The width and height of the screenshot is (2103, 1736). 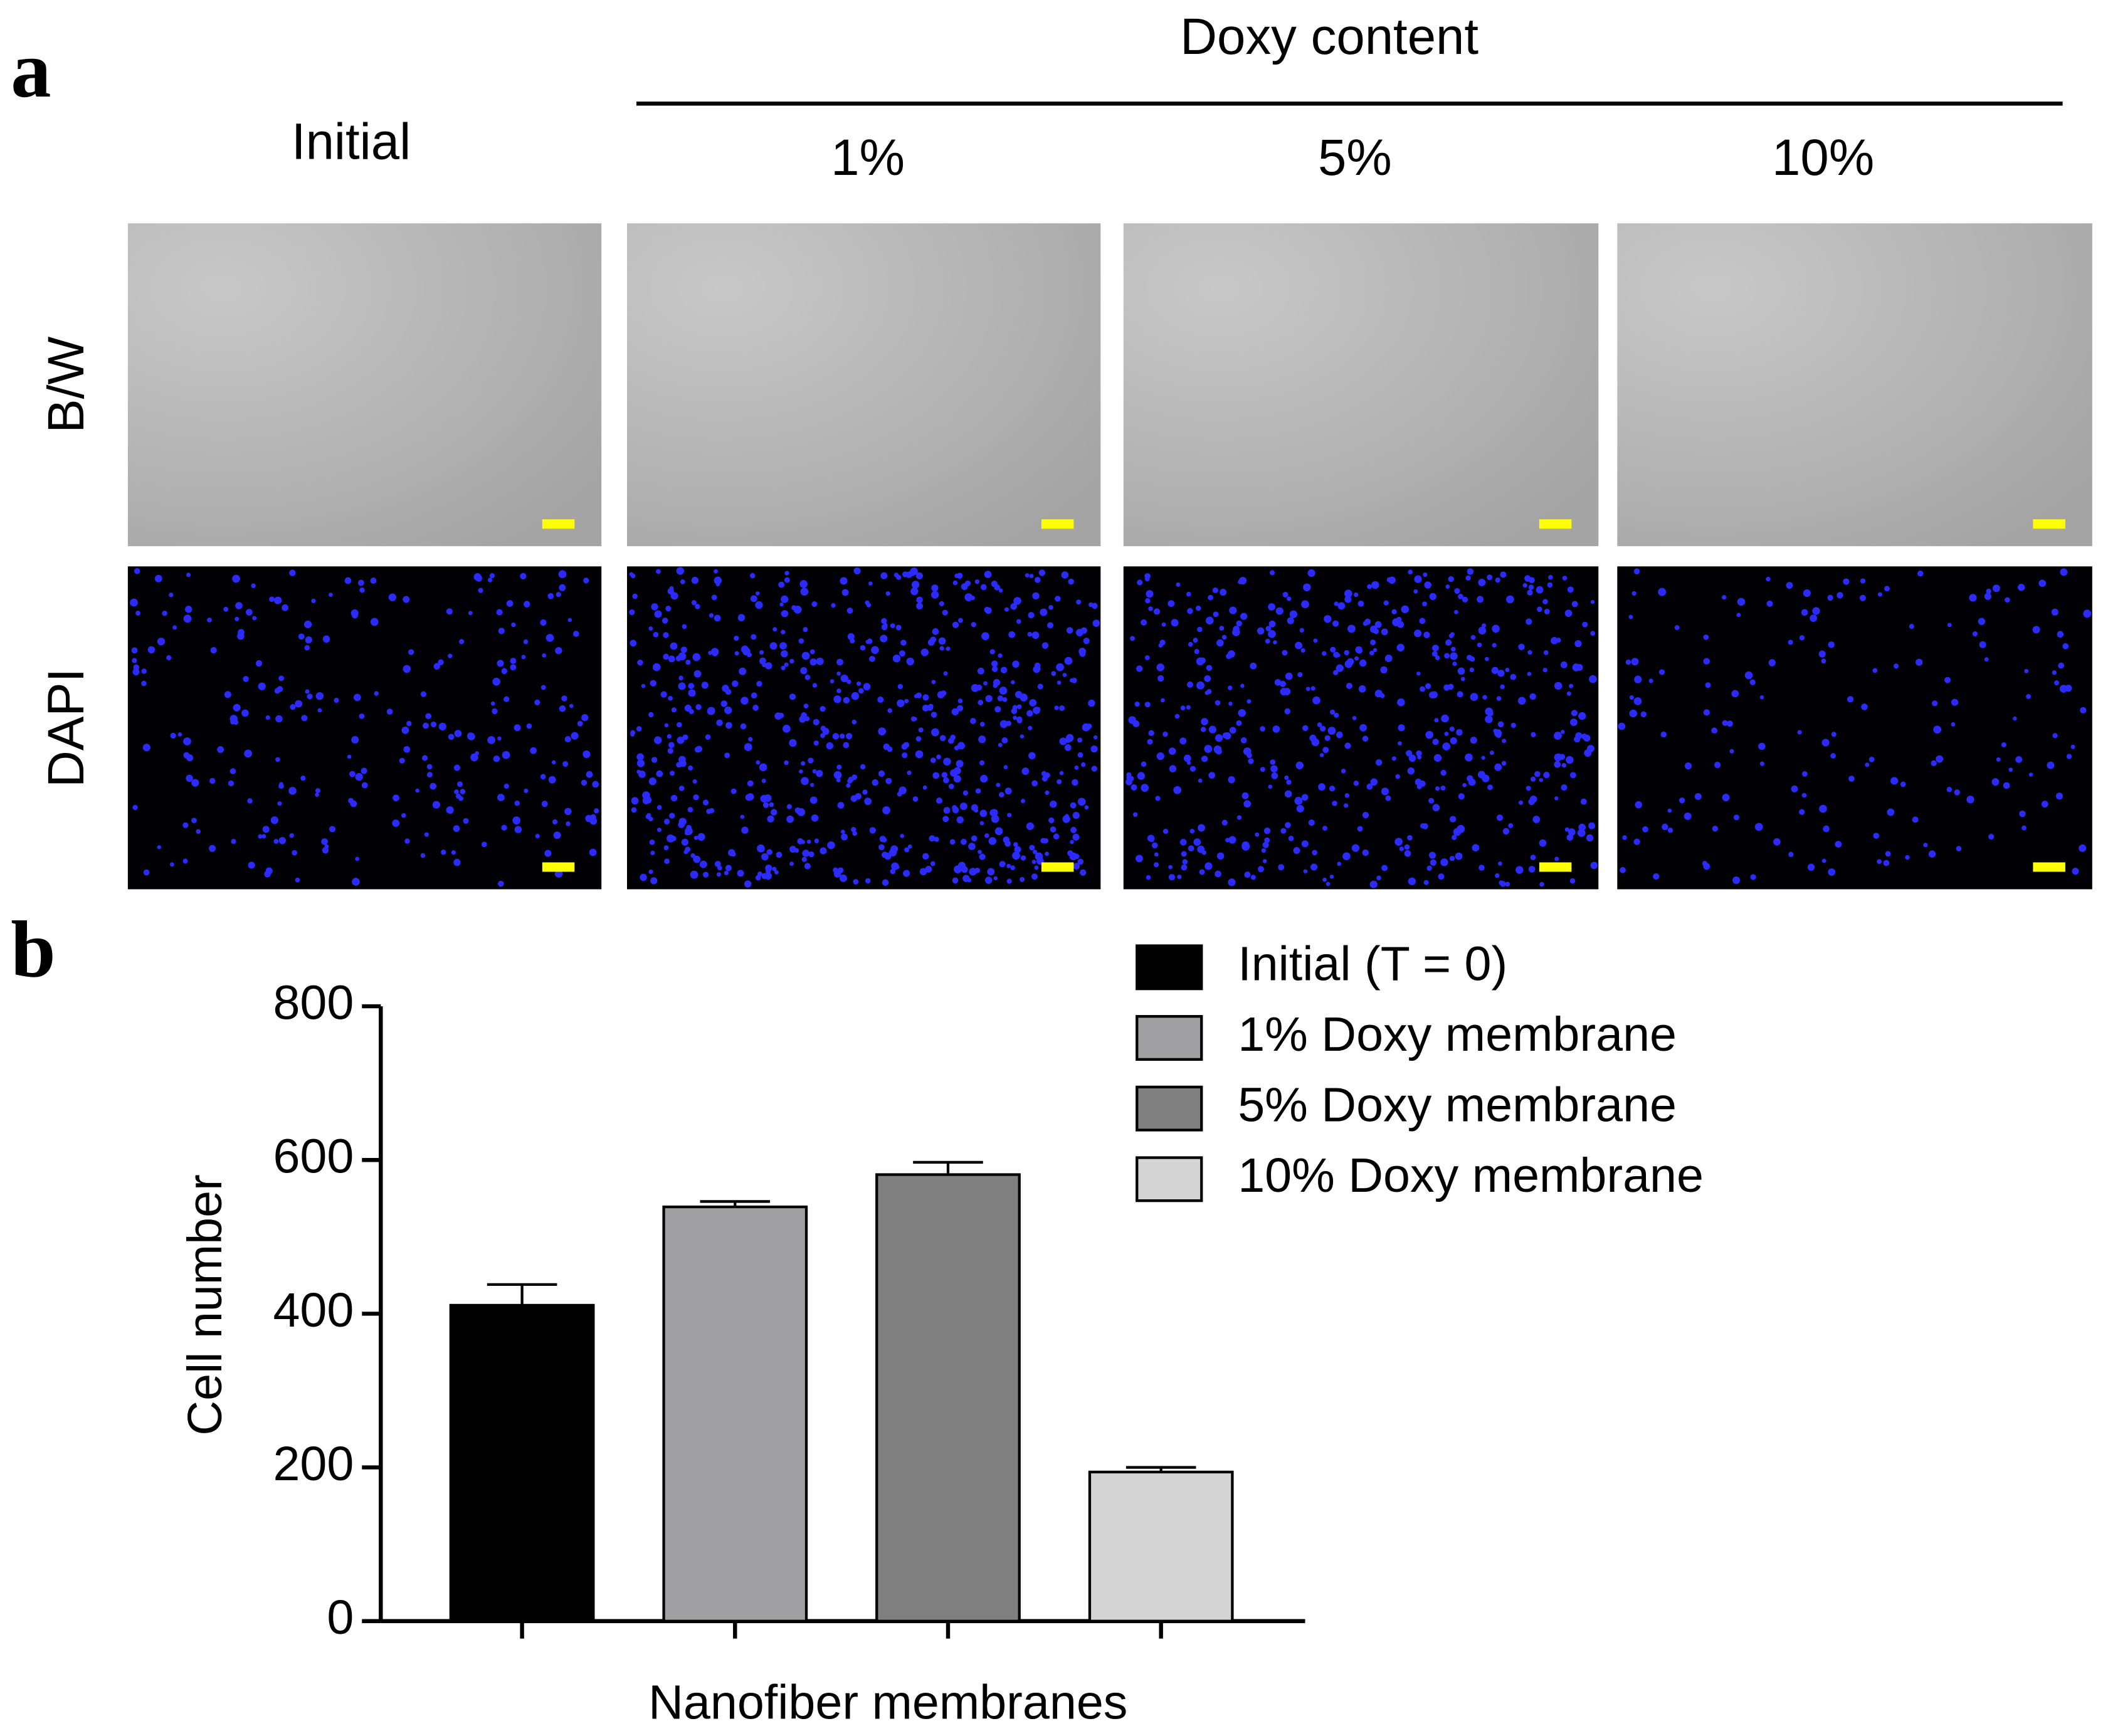 I want to click on scale-bar, so click(x=1556, y=867).